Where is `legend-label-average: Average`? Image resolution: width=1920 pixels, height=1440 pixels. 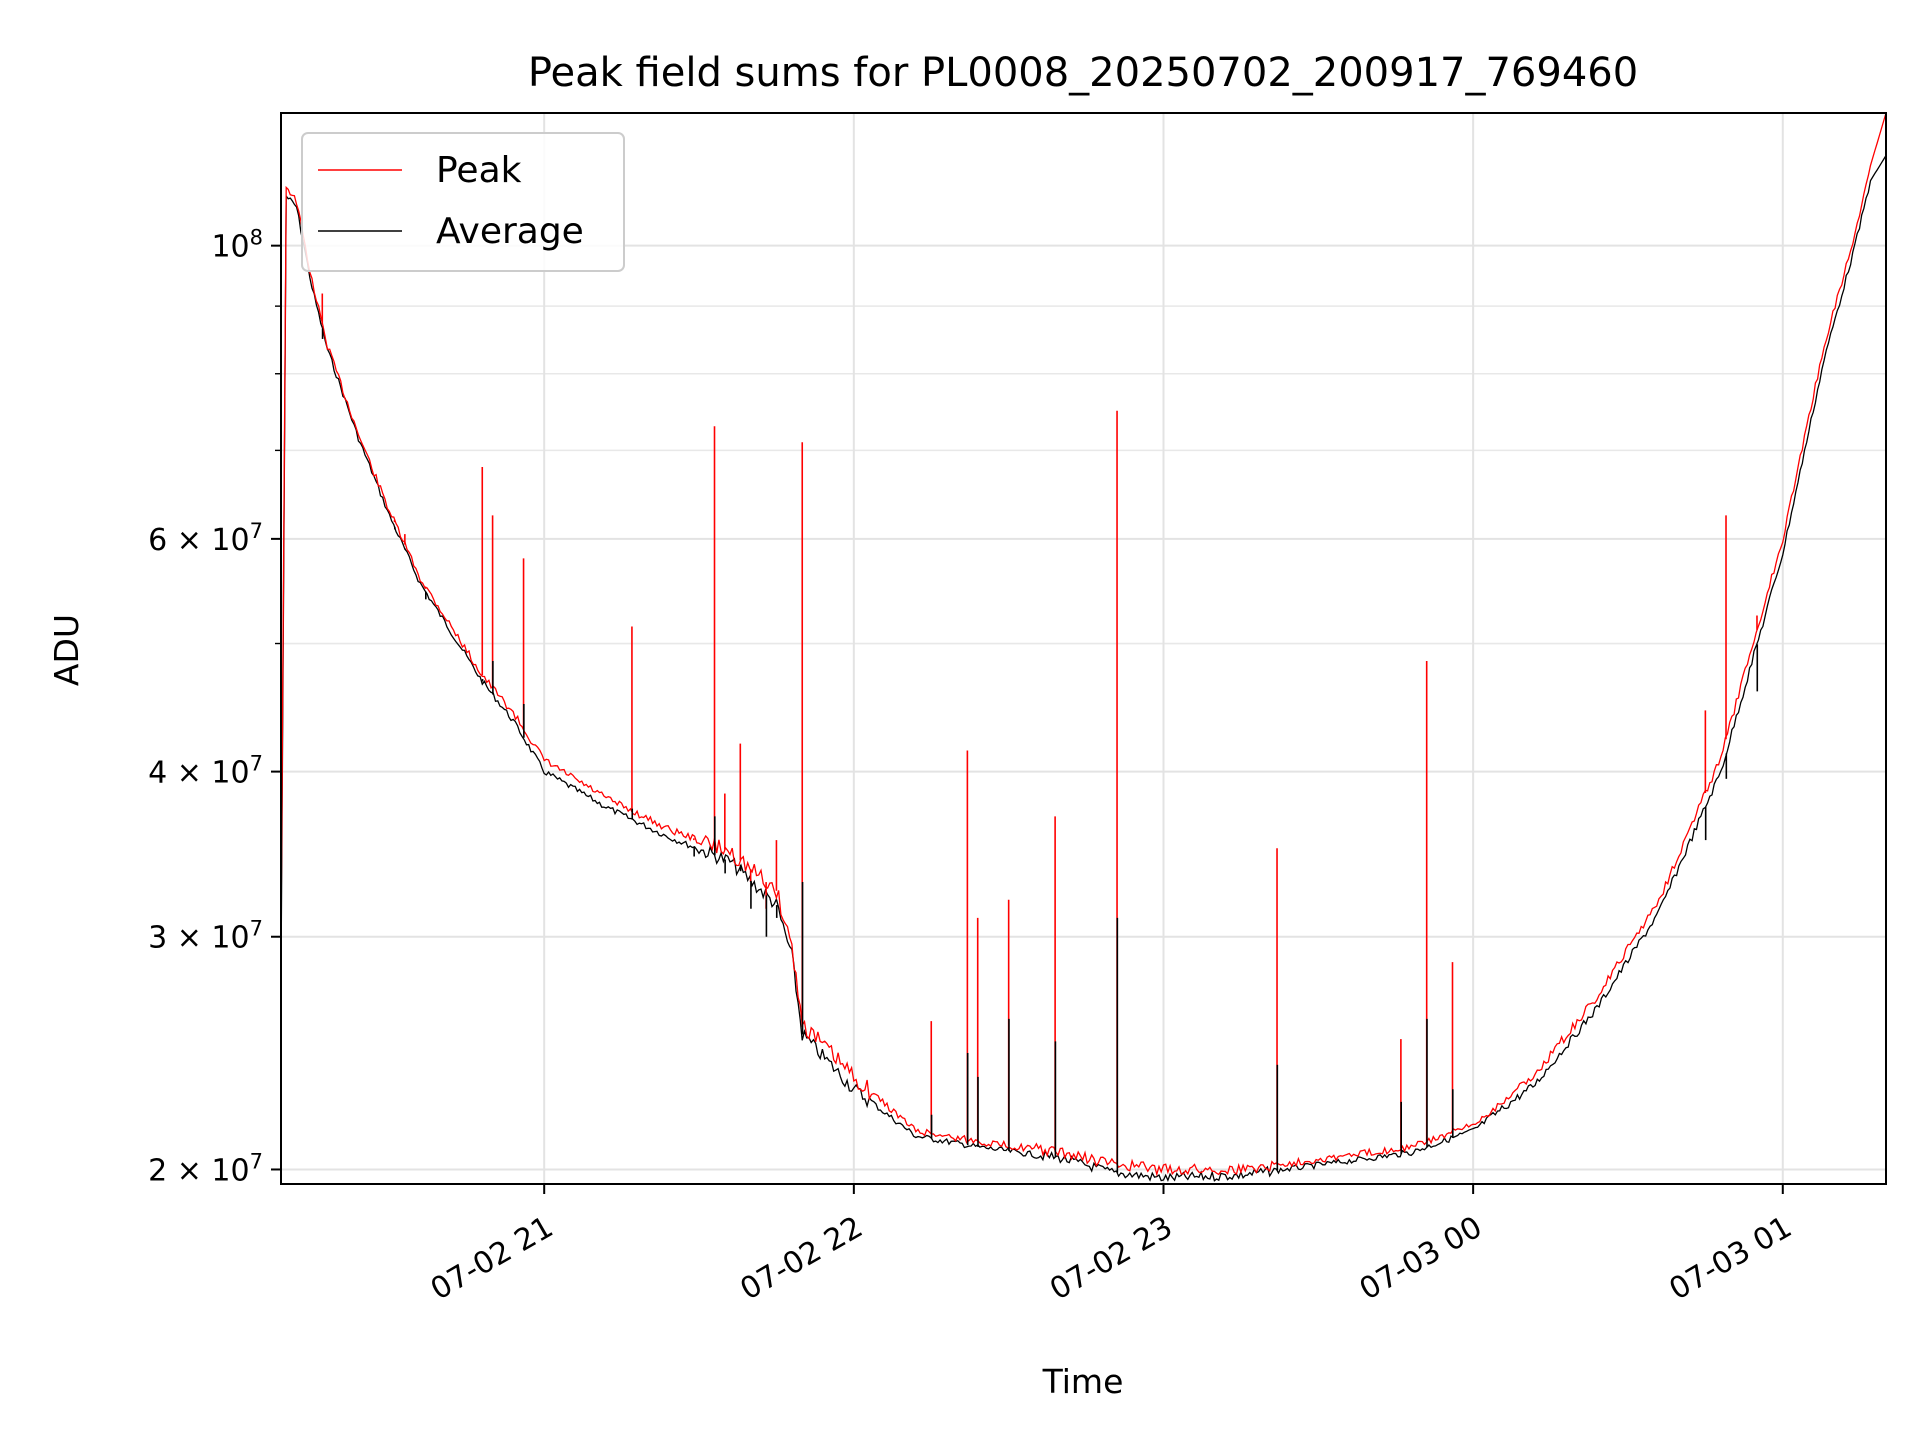
legend-label-average: Average is located at coordinates (510, 231).